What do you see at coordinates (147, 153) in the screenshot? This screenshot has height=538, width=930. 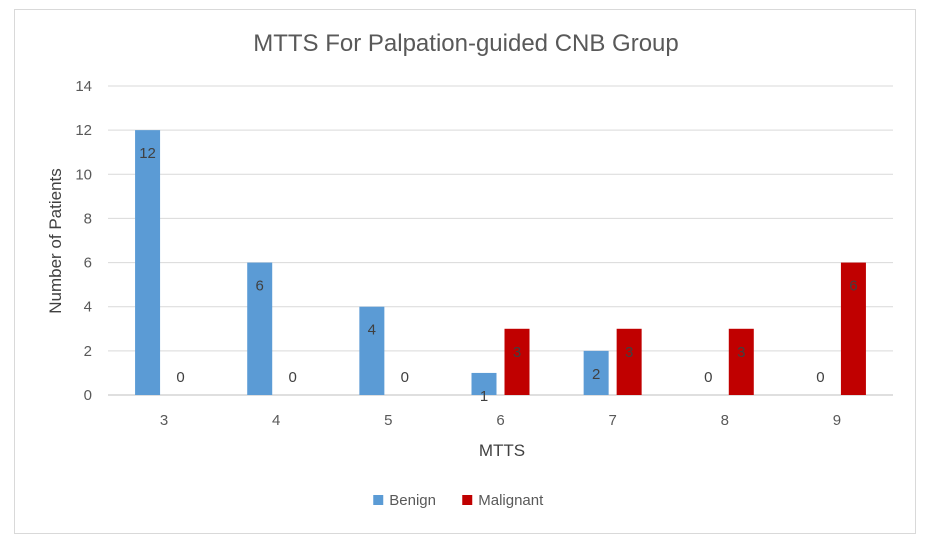 I see `data-label: 12` at bounding box center [147, 153].